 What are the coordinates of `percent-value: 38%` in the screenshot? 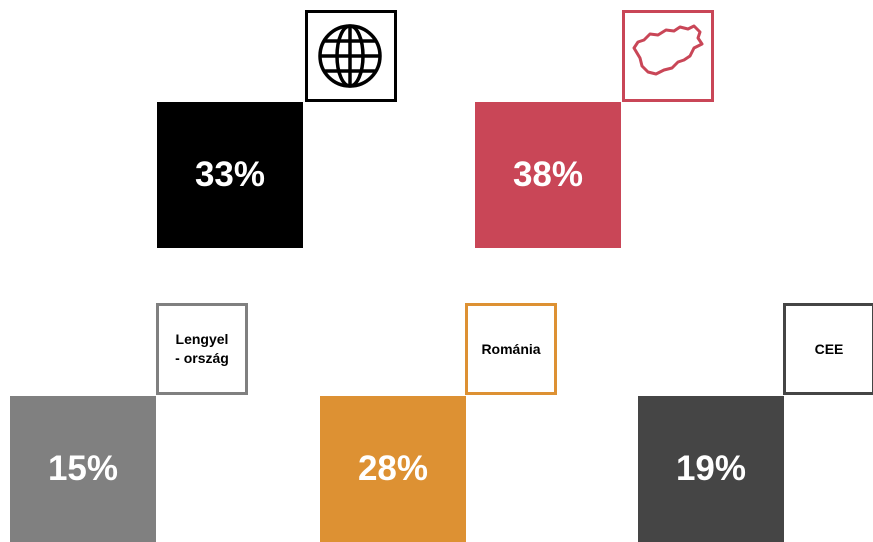 It's located at (548, 174).